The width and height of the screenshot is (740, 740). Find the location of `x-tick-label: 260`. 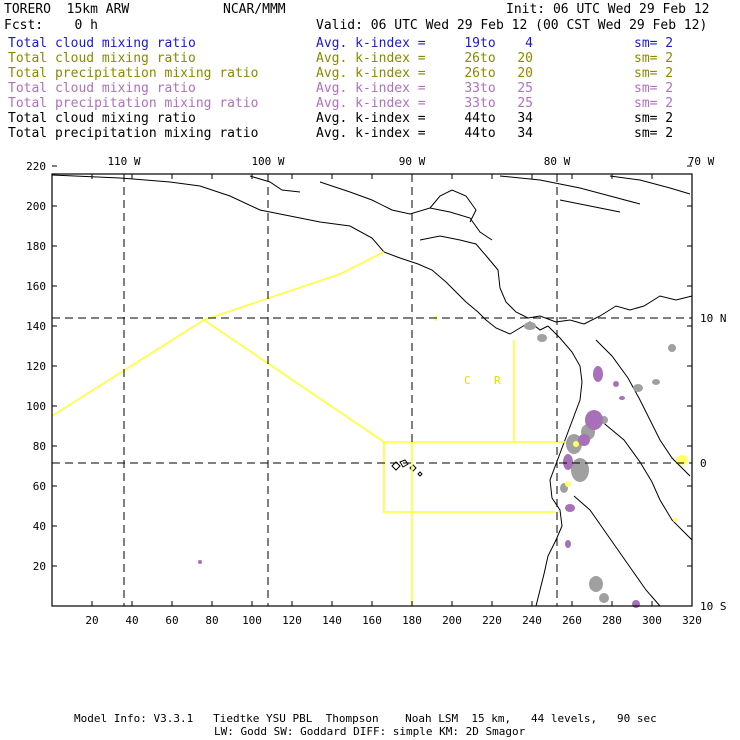

x-tick-label: 260 is located at coordinates (572, 620).